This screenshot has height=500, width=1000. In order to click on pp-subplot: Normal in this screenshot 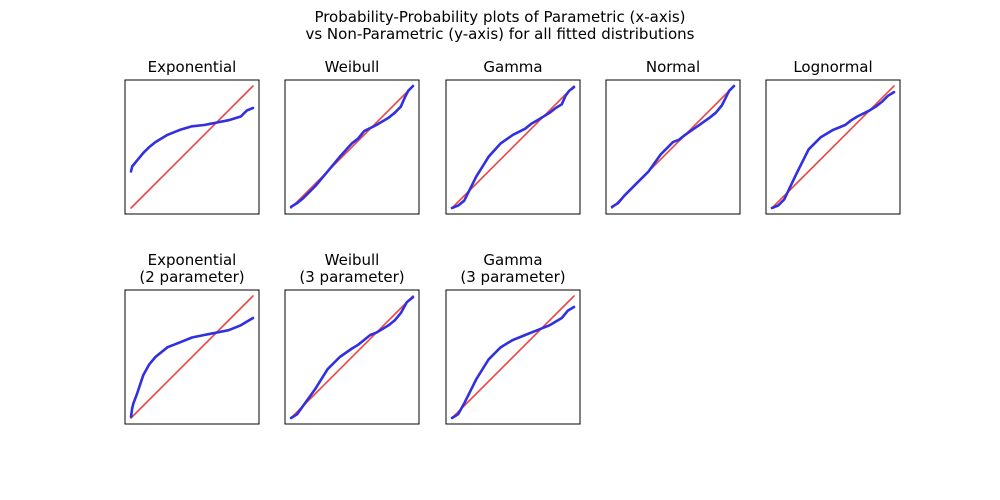, I will do `click(673, 136)`.